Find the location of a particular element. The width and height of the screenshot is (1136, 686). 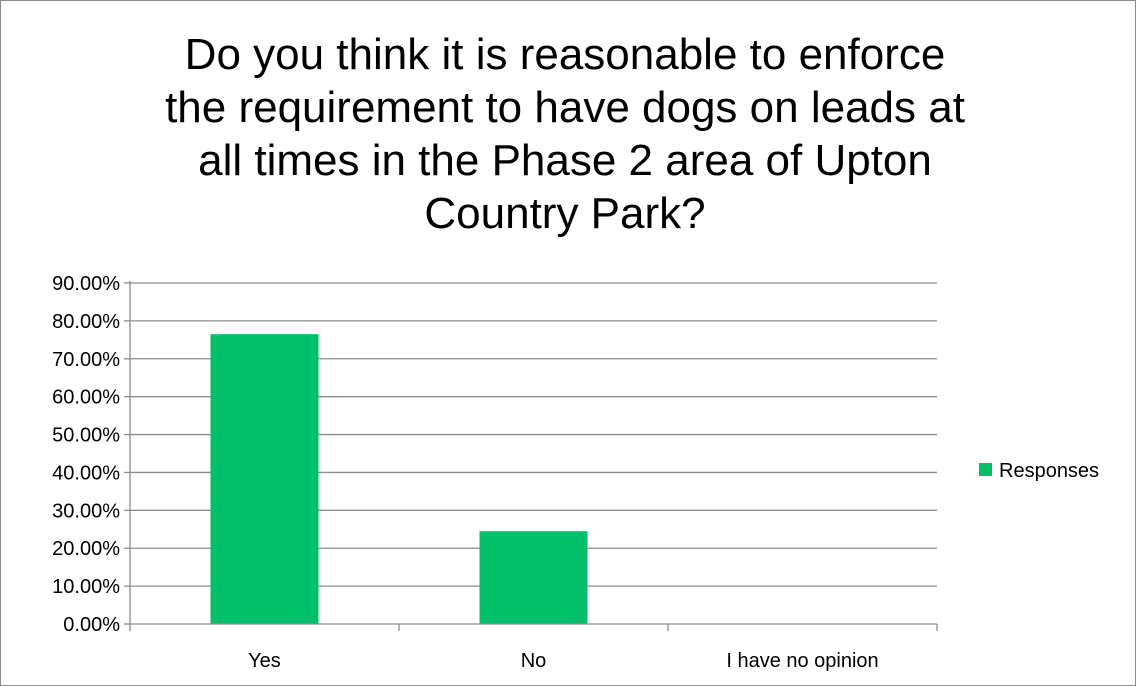

y-tick-label: 60.00% is located at coordinates (86, 398).